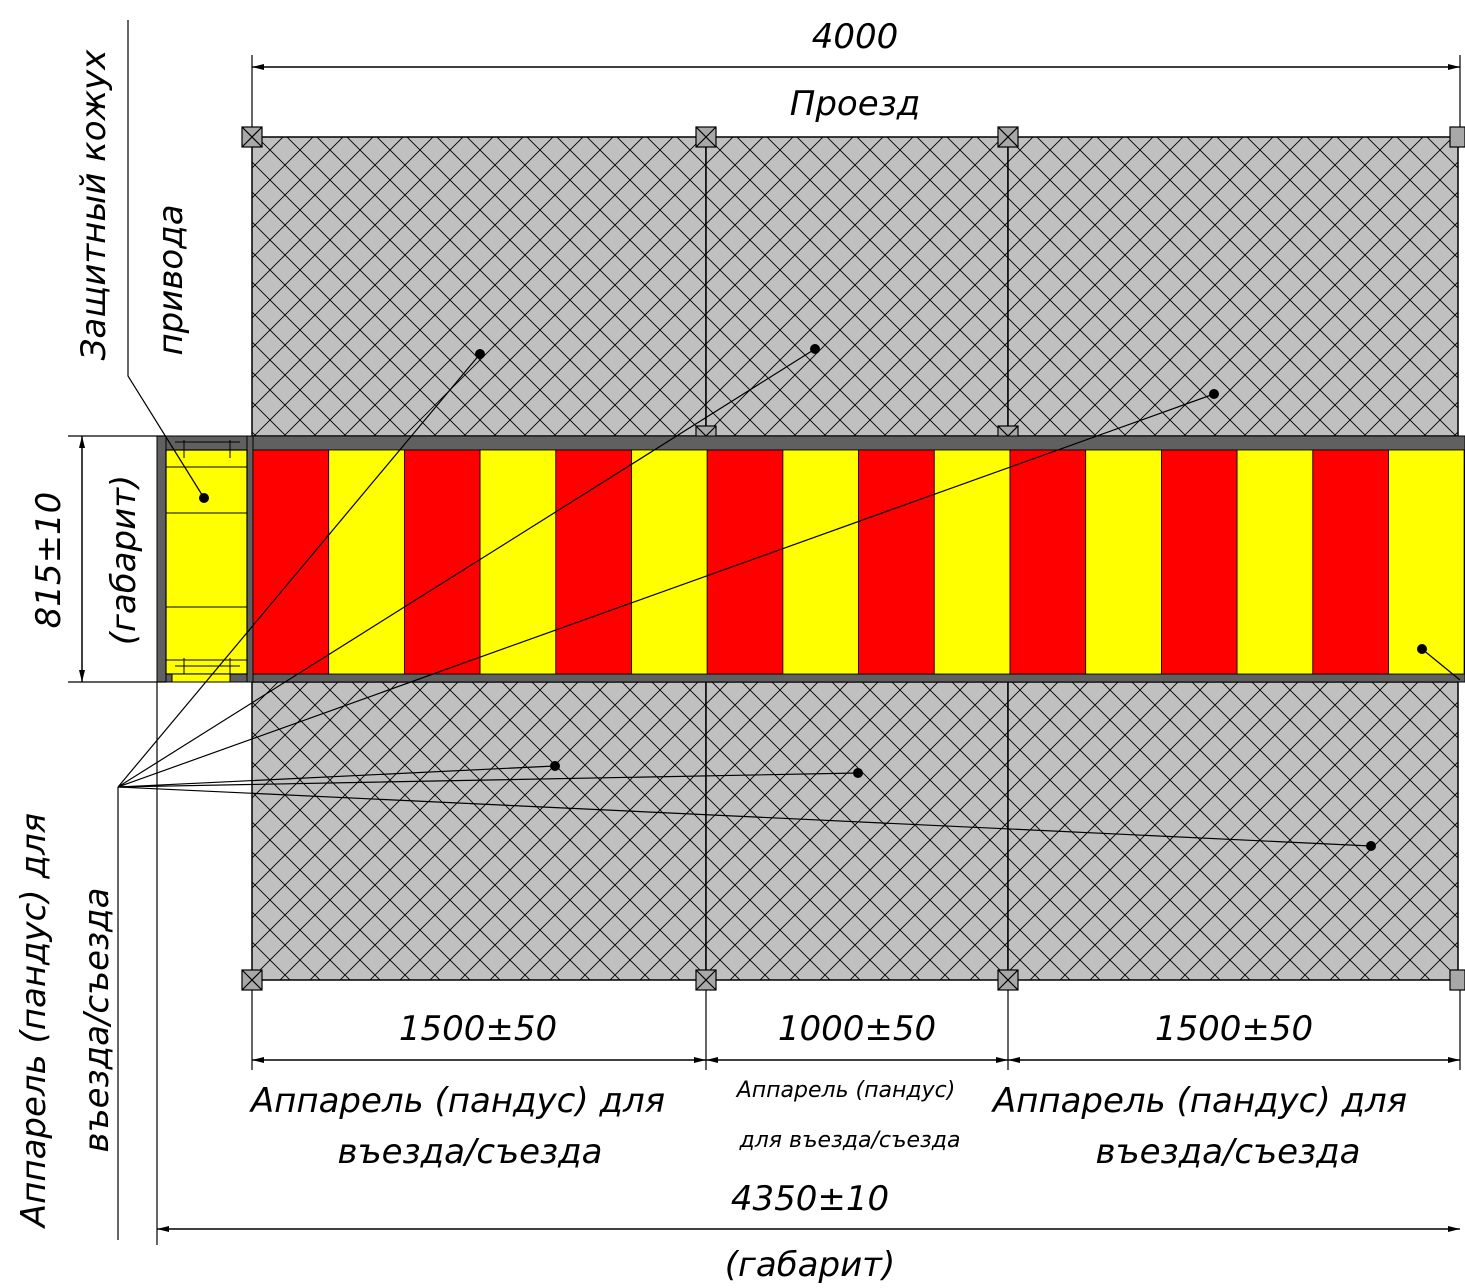 The width and height of the screenshot is (1465, 1288). Describe the element at coordinates (479, 831) in the screenshot. I see `bottom-ramp-panel-left` at that location.